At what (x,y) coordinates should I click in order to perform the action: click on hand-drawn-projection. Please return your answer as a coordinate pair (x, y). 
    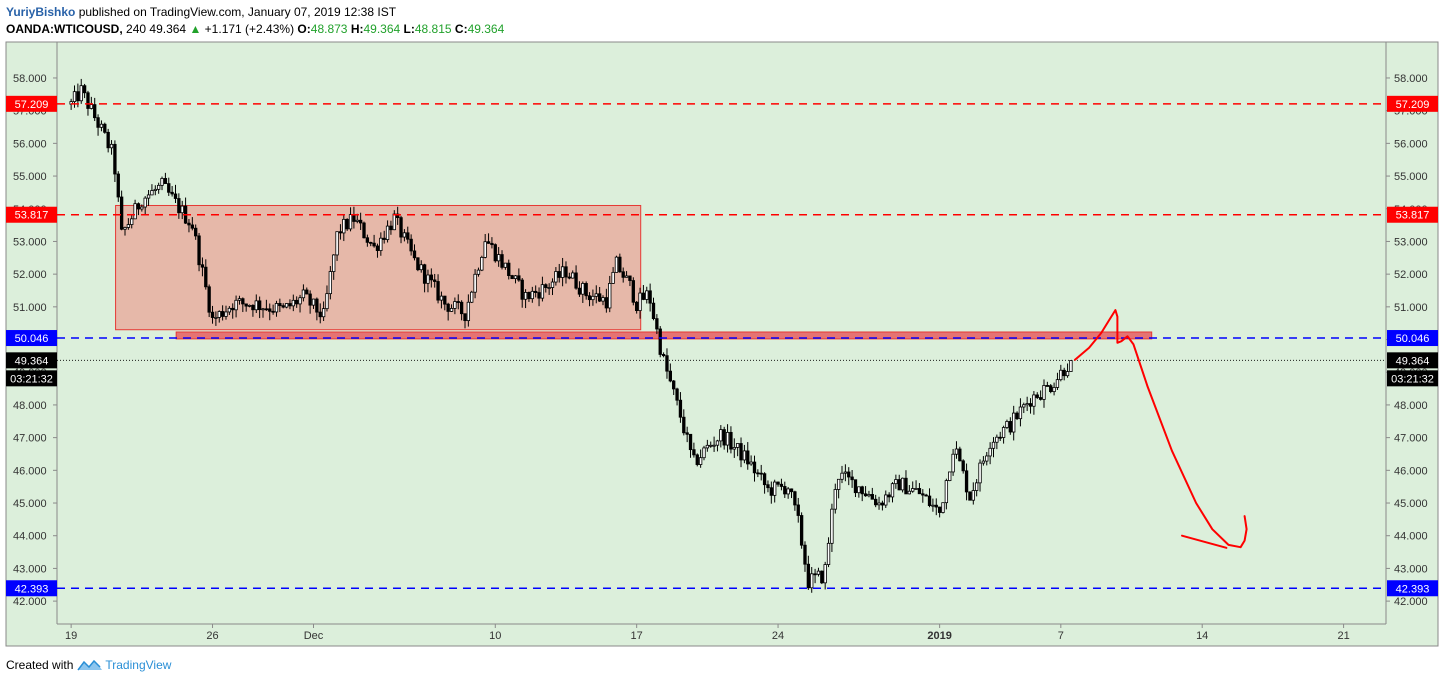
    Looking at the image, I should click on (1161, 429).